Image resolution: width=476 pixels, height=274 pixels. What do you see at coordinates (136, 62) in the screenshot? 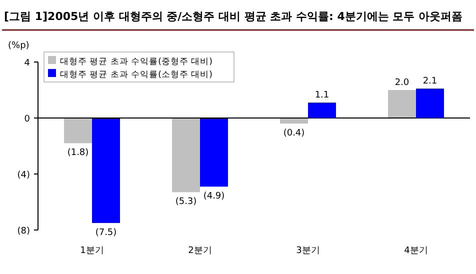
I see `legend-label: 대형주 평균 초과 수익률(중형주 대비)` at bounding box center [136, 62].